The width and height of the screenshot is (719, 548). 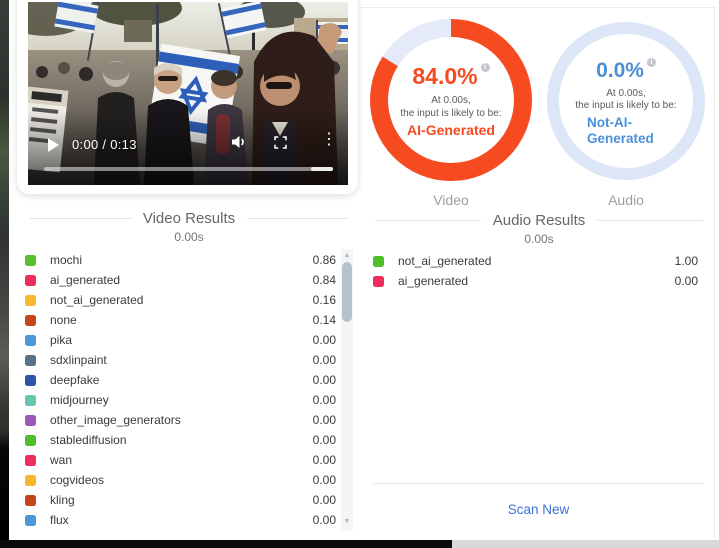 I want to click on video-result-row: wan 0.00, so click(x=180, y=460).